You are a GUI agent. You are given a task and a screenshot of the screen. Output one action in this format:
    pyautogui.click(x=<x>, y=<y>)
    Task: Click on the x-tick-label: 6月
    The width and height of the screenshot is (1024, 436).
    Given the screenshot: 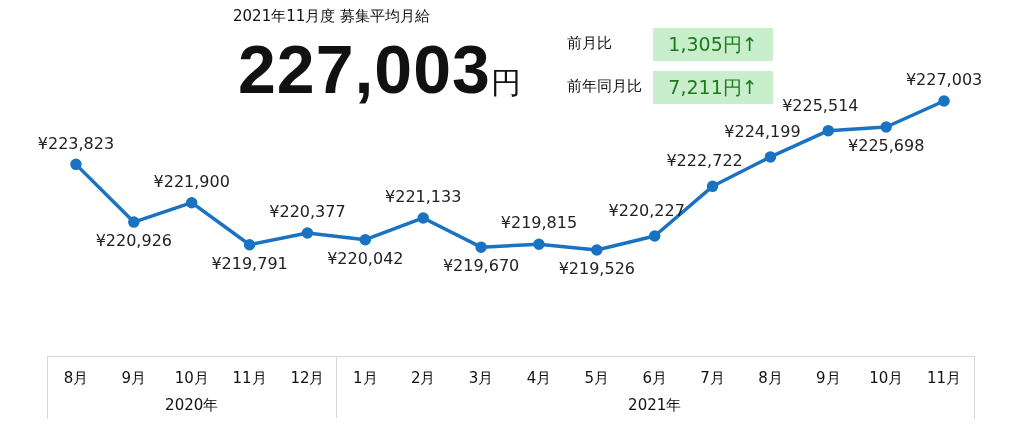 What is the action you would take?
    pyautogui.click(x=654, y=377)
    